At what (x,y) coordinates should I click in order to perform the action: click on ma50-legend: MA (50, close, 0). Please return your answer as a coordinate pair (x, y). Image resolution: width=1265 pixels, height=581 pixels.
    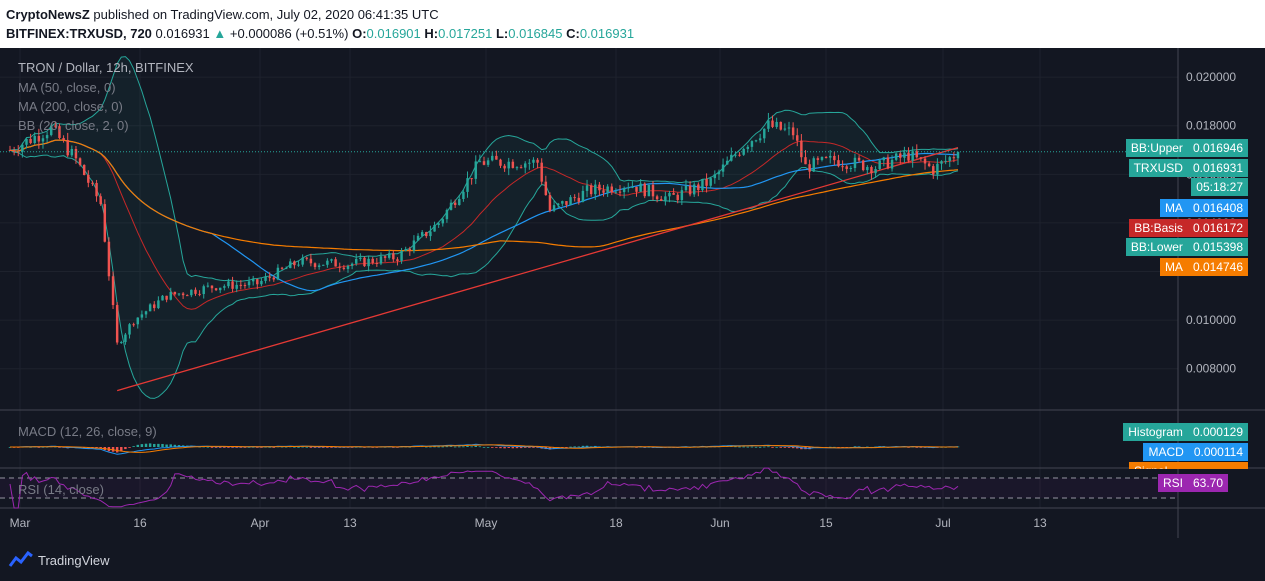
    Looking at the image, I should click on (67, 87).